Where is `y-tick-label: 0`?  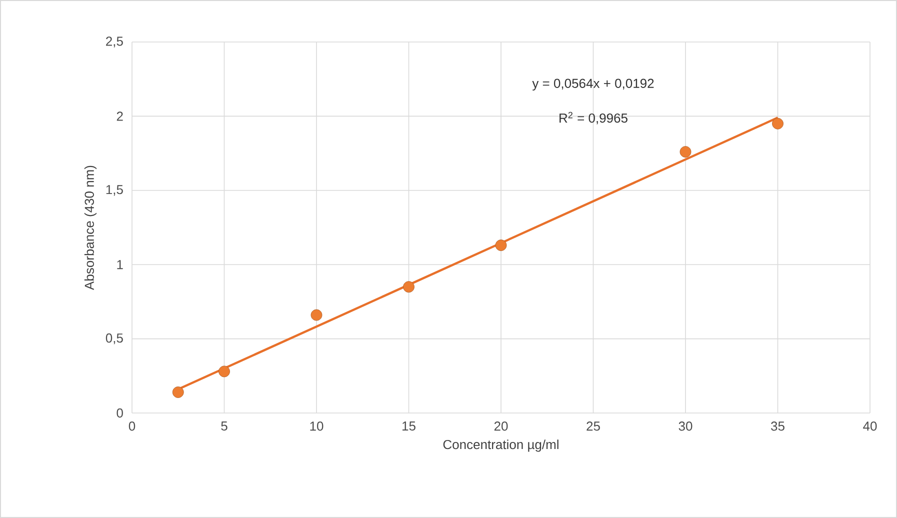 y-tick-label: 0 is located at coordinates (119, 413).